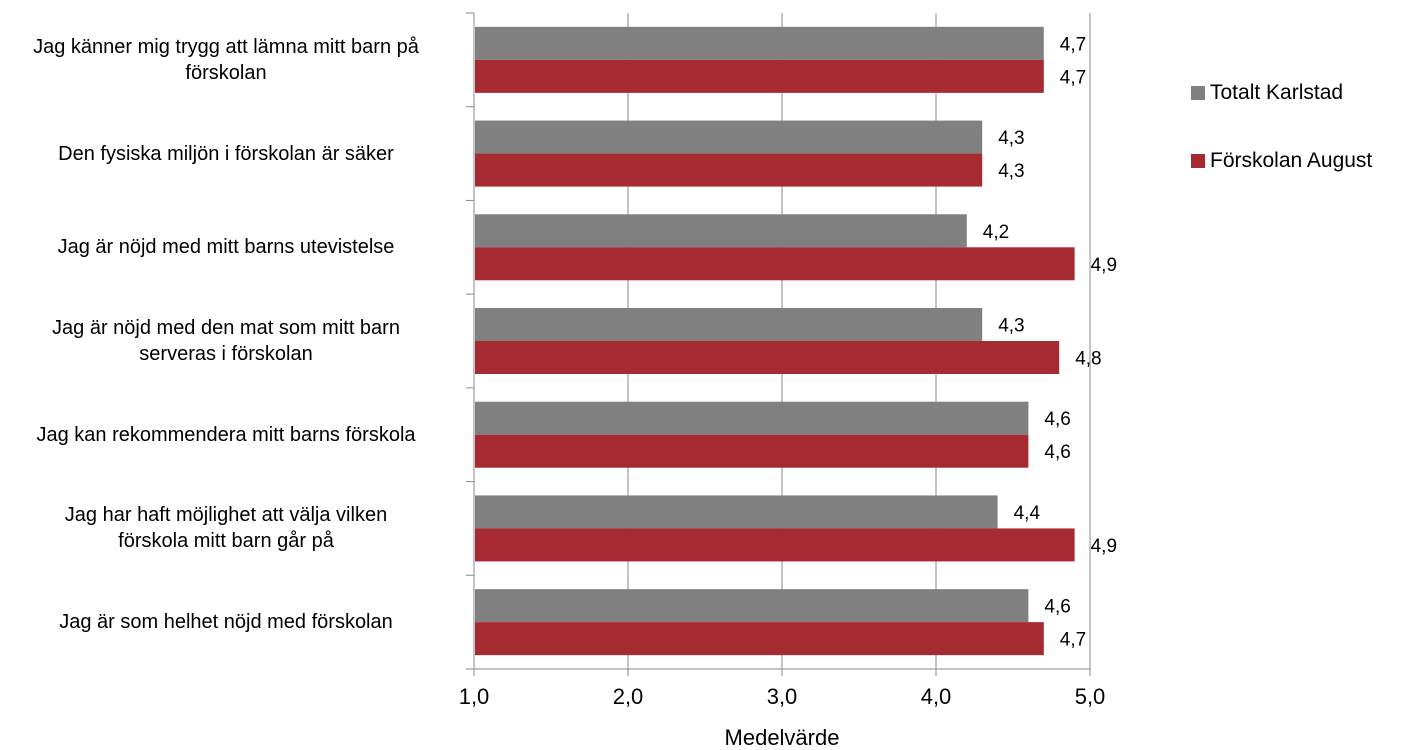 This screenshot has height=750, width=1409. I want to click on category-label-line: serveras i förskolan, so click(226, 354).